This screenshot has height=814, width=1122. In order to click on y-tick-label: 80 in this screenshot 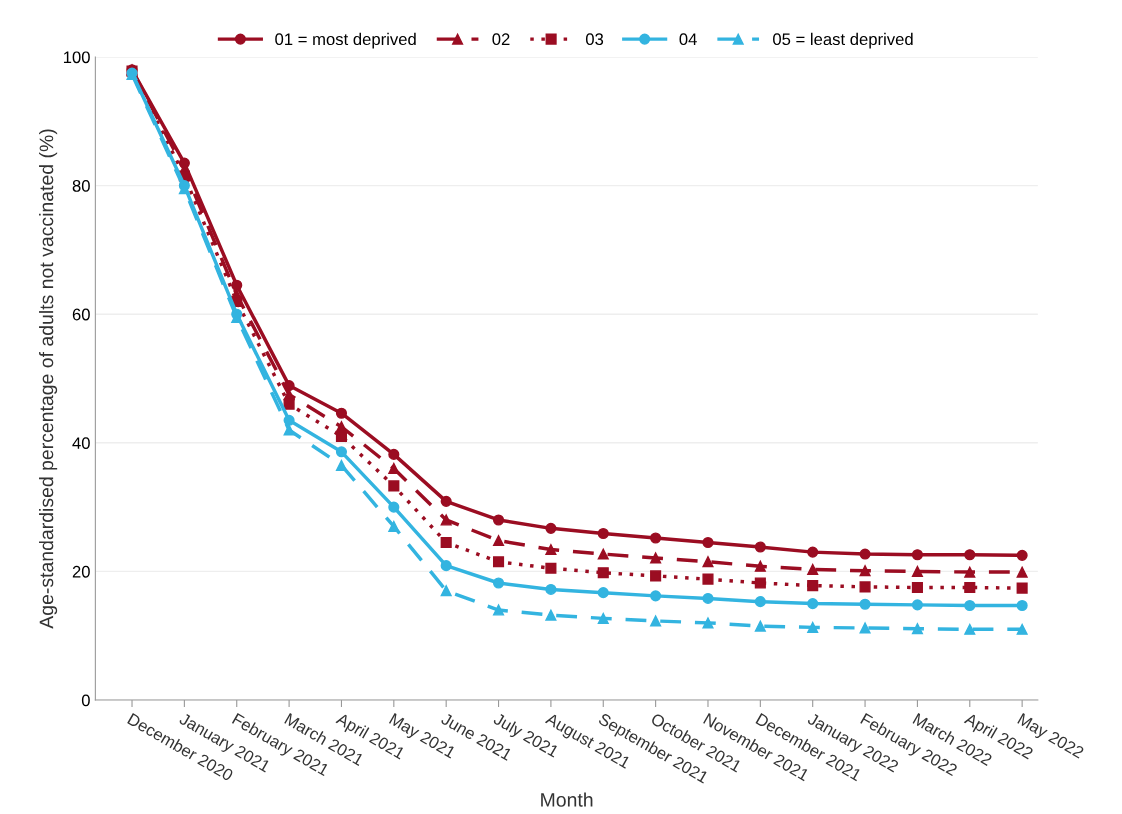, I will do `click(81, 185)`.